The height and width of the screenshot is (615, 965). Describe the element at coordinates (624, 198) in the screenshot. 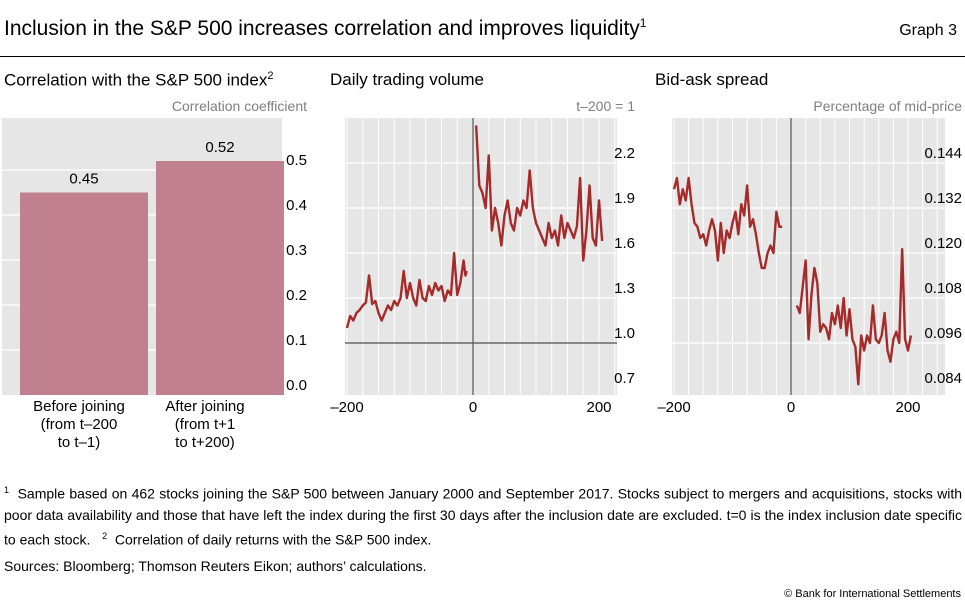

I see `y-tick-label: 1.9` at that location.